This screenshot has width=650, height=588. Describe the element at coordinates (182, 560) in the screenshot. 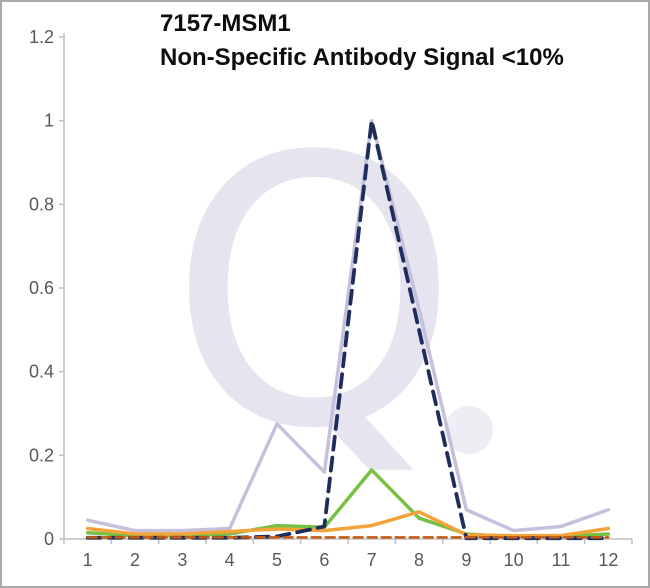

I see `x-tick-label: 3` at that location.